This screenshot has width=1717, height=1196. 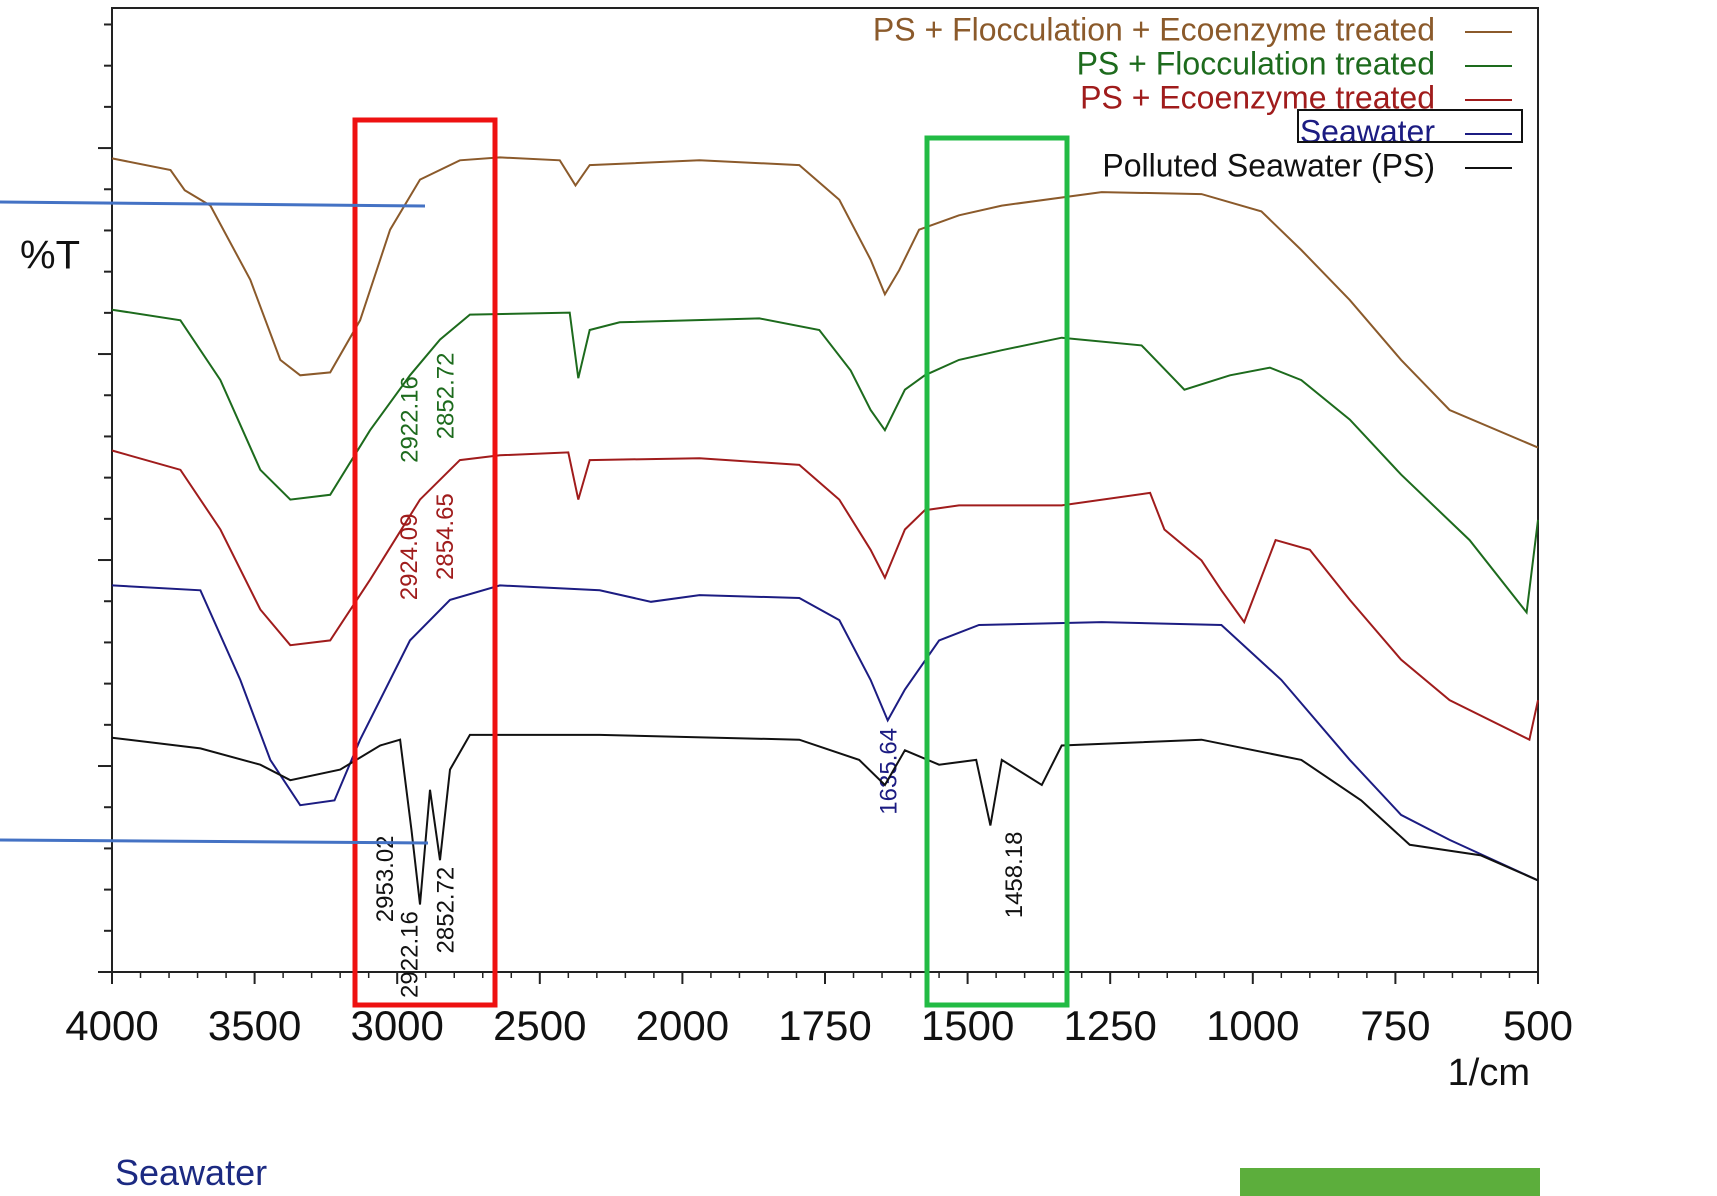 What do you see at coordinates (1395, 1025) in the screenshot?
I see `x-tick-label: 750` at bounding box center [1395, 1025].